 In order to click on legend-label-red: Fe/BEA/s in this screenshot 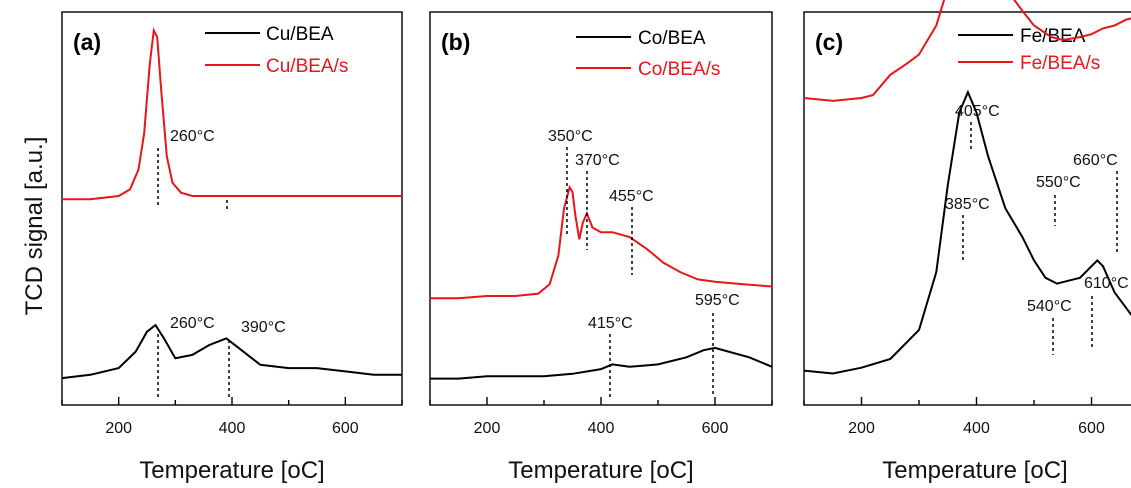, I will do `click(1060, 63)`.